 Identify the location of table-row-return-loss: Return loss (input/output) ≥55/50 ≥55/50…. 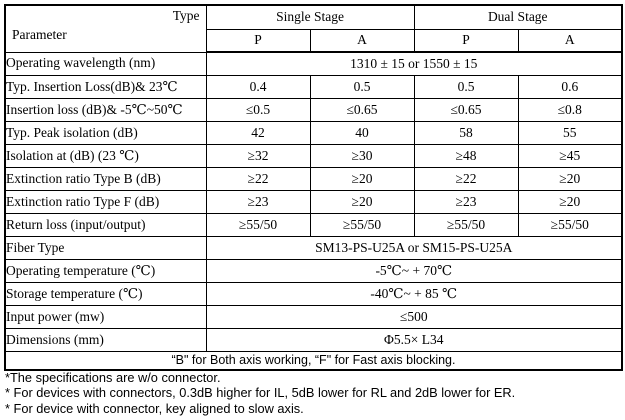
(313, 225).